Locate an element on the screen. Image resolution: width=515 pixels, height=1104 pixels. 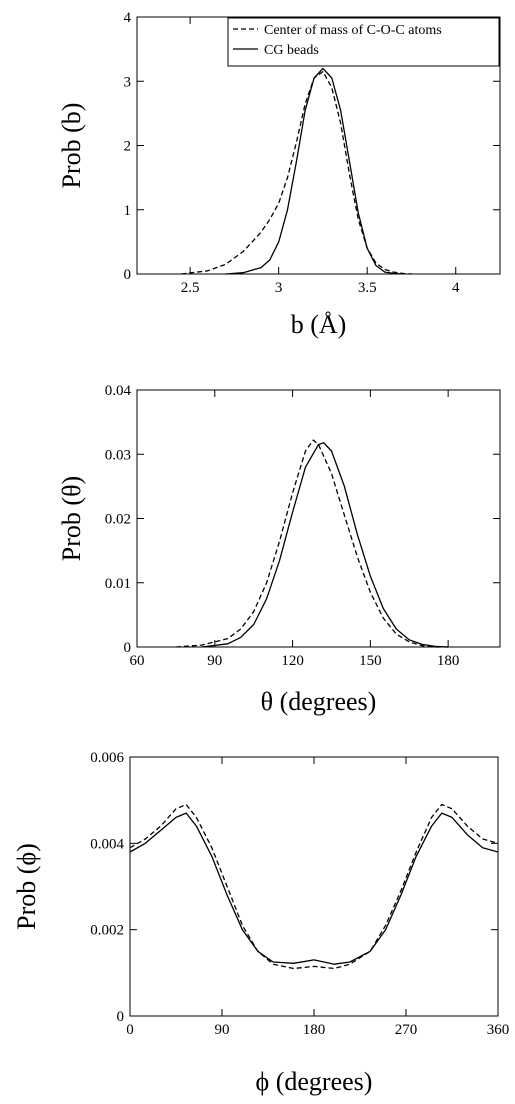
legend: Center of mass of C-O-C atoms CG beads is located at coordinates (363, 42).